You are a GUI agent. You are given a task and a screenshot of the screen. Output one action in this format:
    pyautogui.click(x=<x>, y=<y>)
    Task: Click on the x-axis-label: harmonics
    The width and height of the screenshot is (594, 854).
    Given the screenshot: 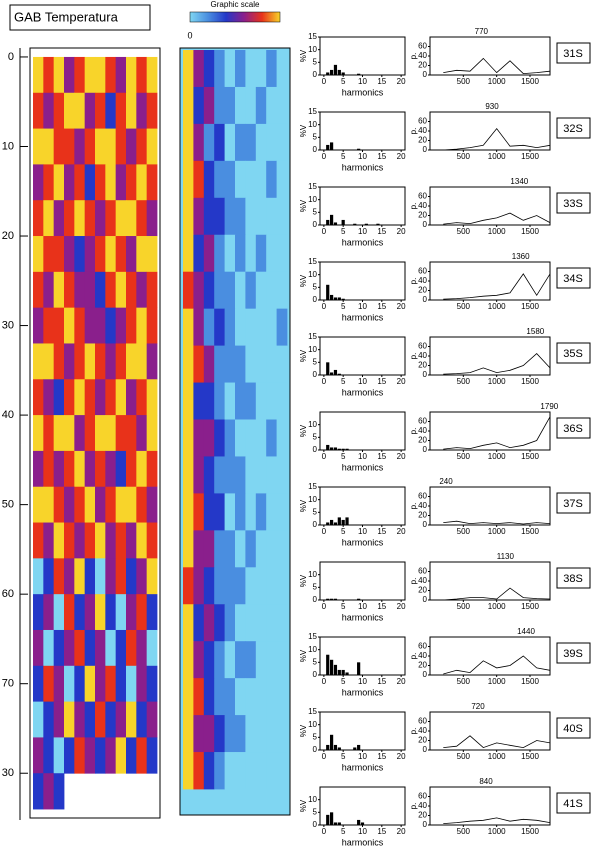 What is the action you would take?
    pyautogui.click(x=363, y=317)
    